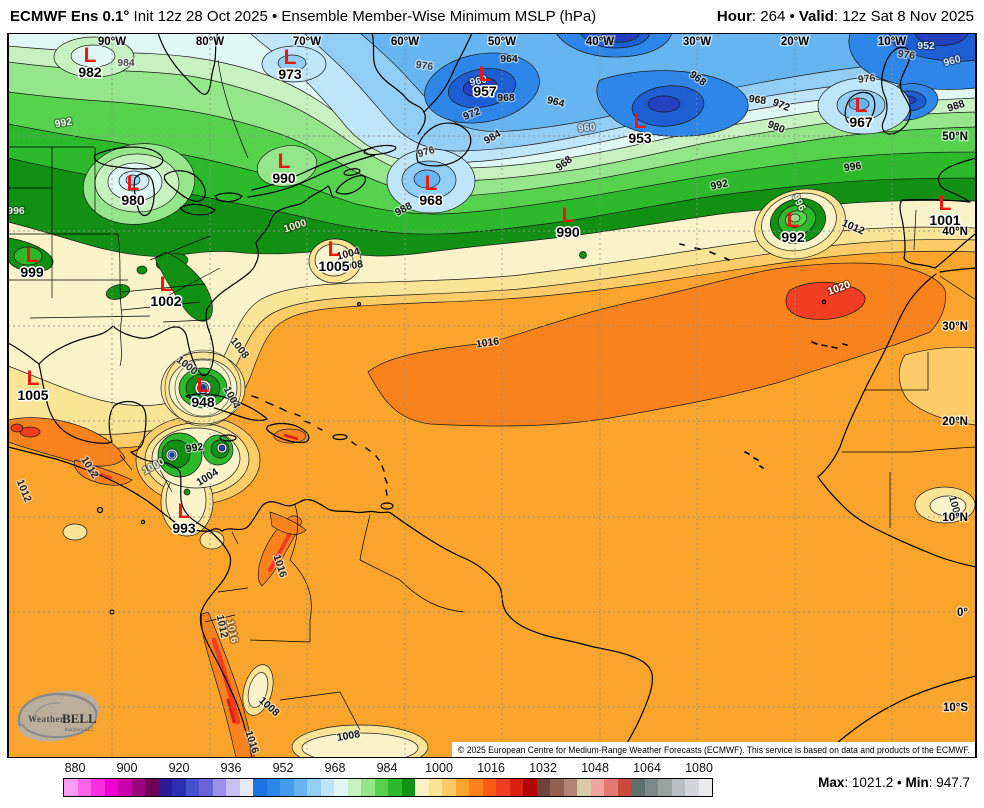 This screenshot has width=984, height=808. Describe the element at coordinates (875, 782) in the screenshot. I see `max-value: : 1021.2 •` at that location.